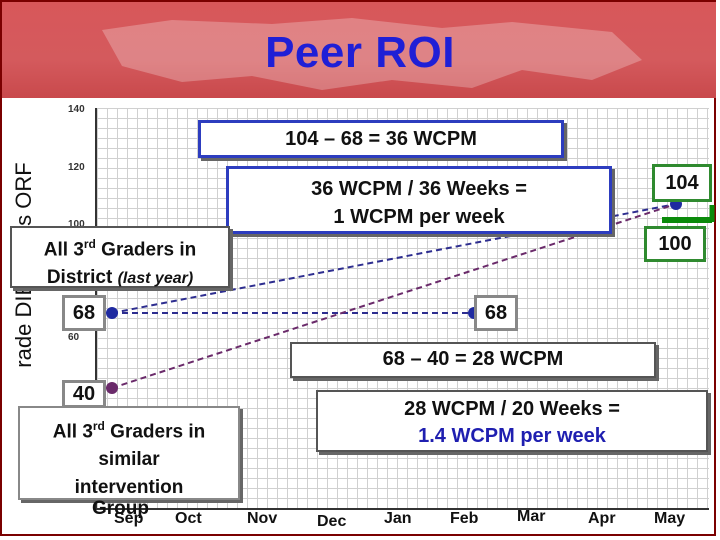 This screenshot has width=720, height=540. I want to click on calc-box-weekly: 36 WCPM / 36 Weeks = 1 WCPM per week, so click(419, 200).